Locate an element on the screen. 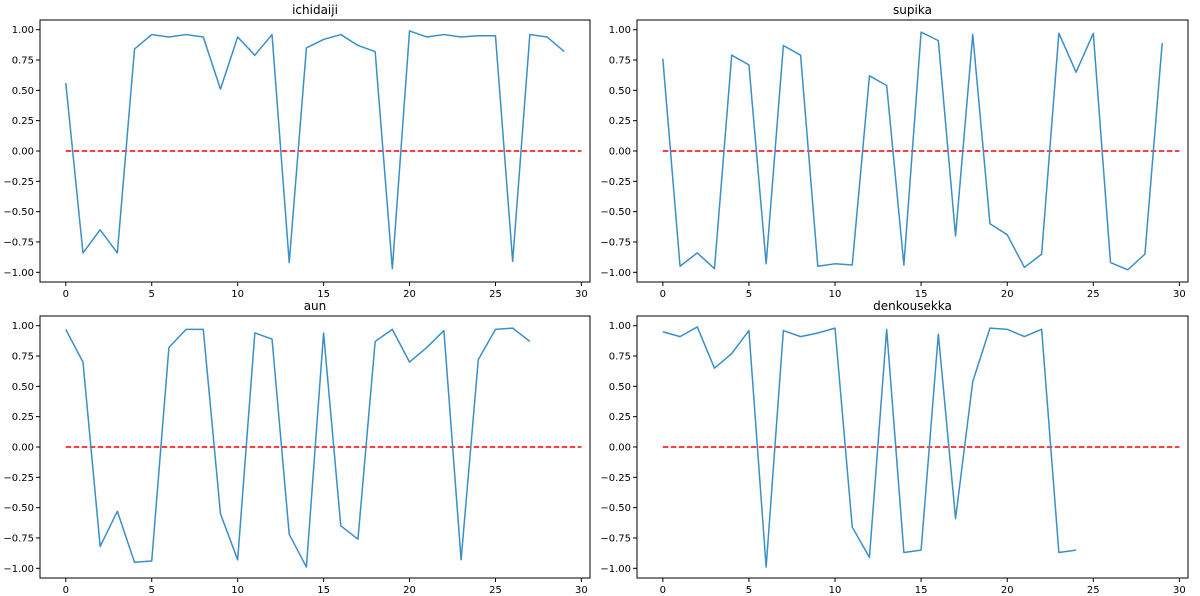 This screenshot has height=596, width=1200. chart-title: ichidaiji is located at coordinates (315, 10).